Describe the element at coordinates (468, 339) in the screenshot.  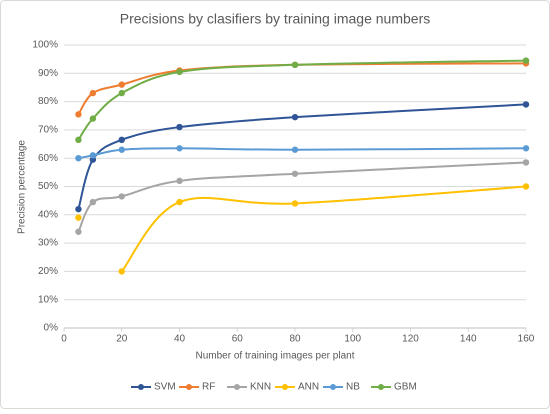
I see `x-tick-label: 140` at that location.